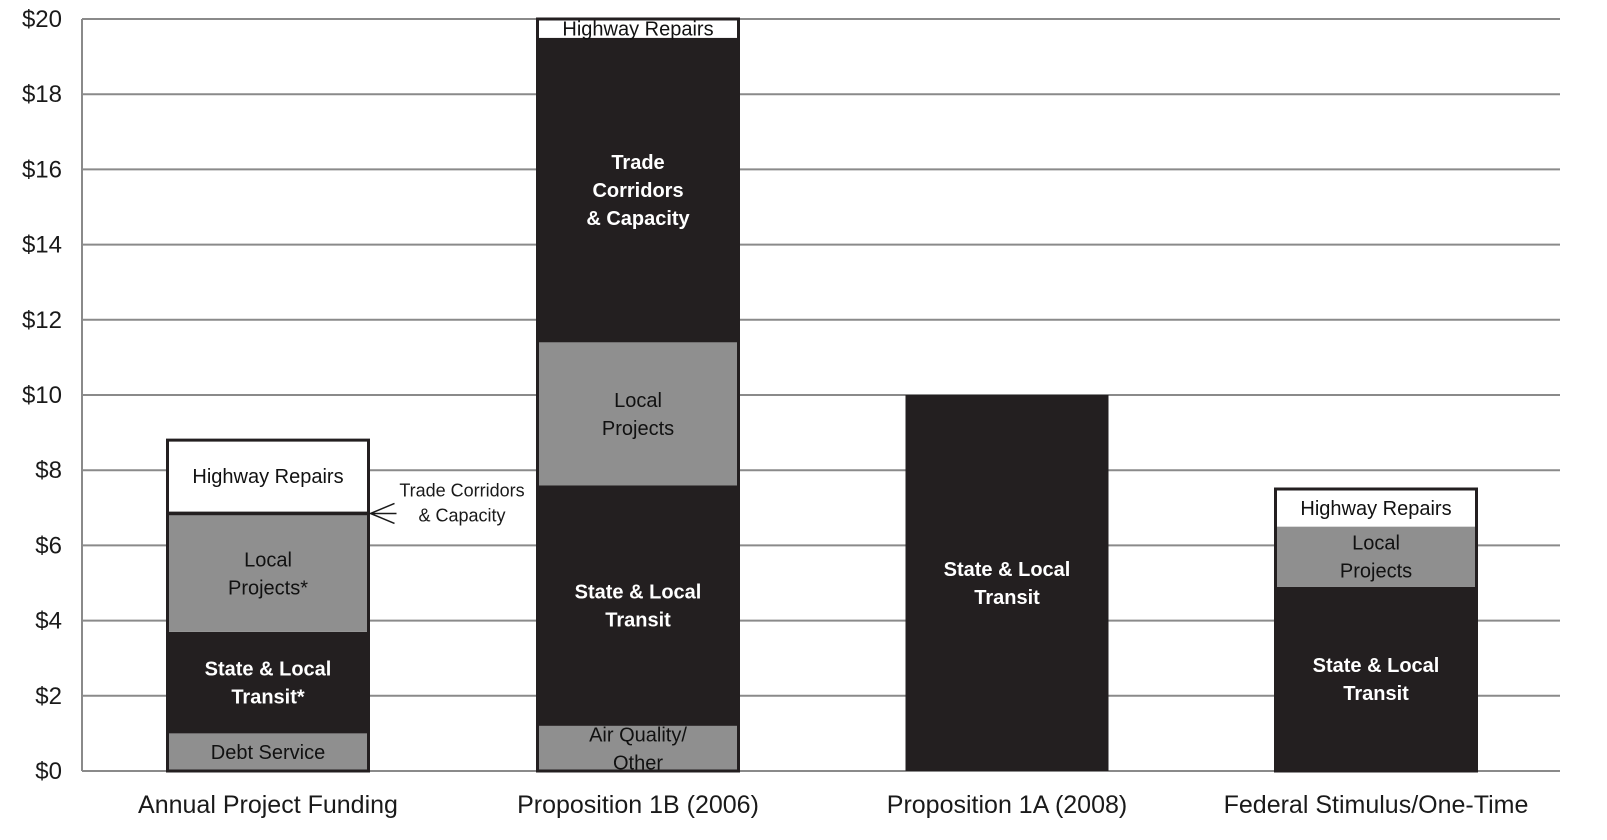 Image resolution: width=1607 pixels, height=840 pixels. Describe the element at coordinates (42, 320) in the screenshot. I see `y-tick-label: $12` at that location.